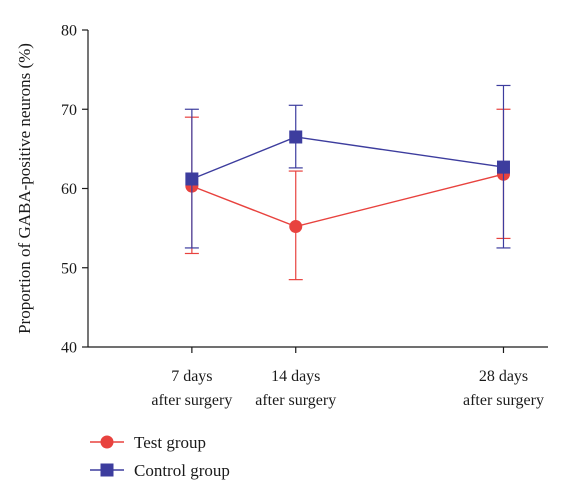  I want to click on legend-label: Test group, so click(170, 442).